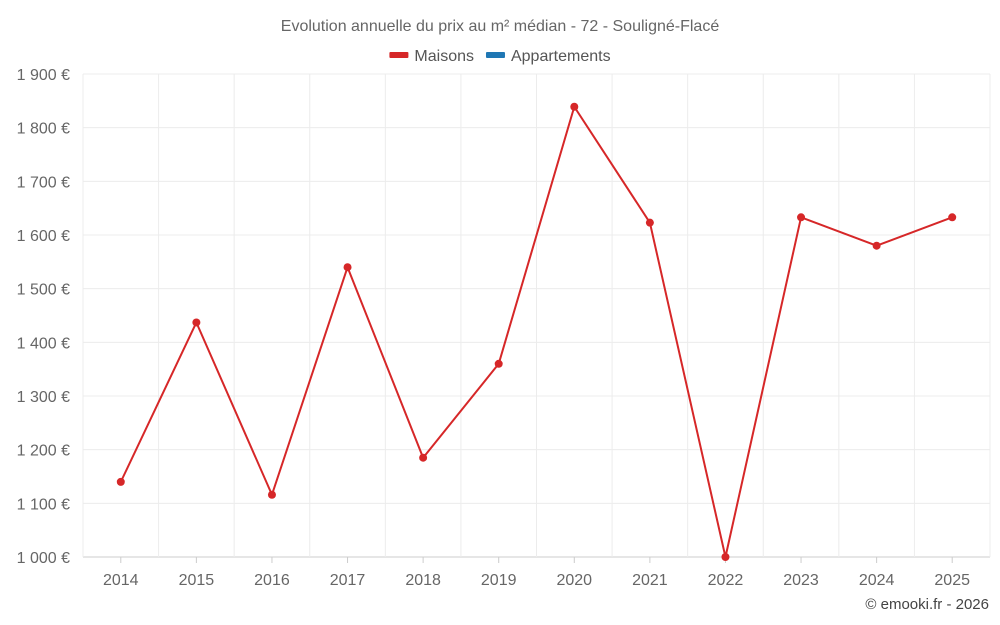 This screenshot has height=625, width=1000. What do you see at coordinates (197, 580) in the screenshot?
I see `x-tick-label: 2015` at bounding box center [197, 580].